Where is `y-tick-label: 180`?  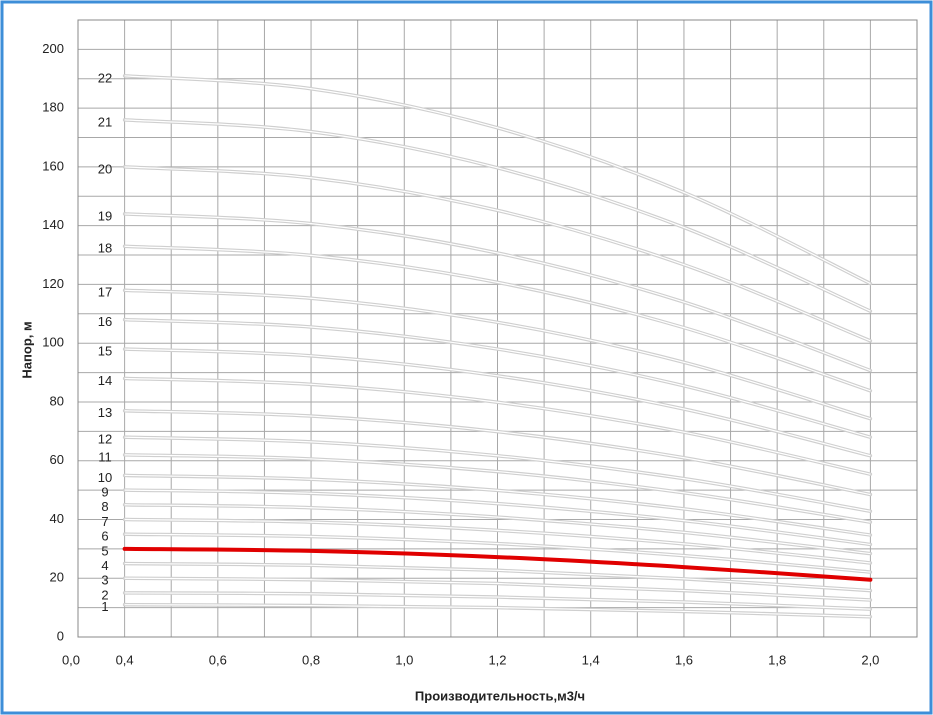
y-tick-label: 180 is located at coordinates (53, 107).